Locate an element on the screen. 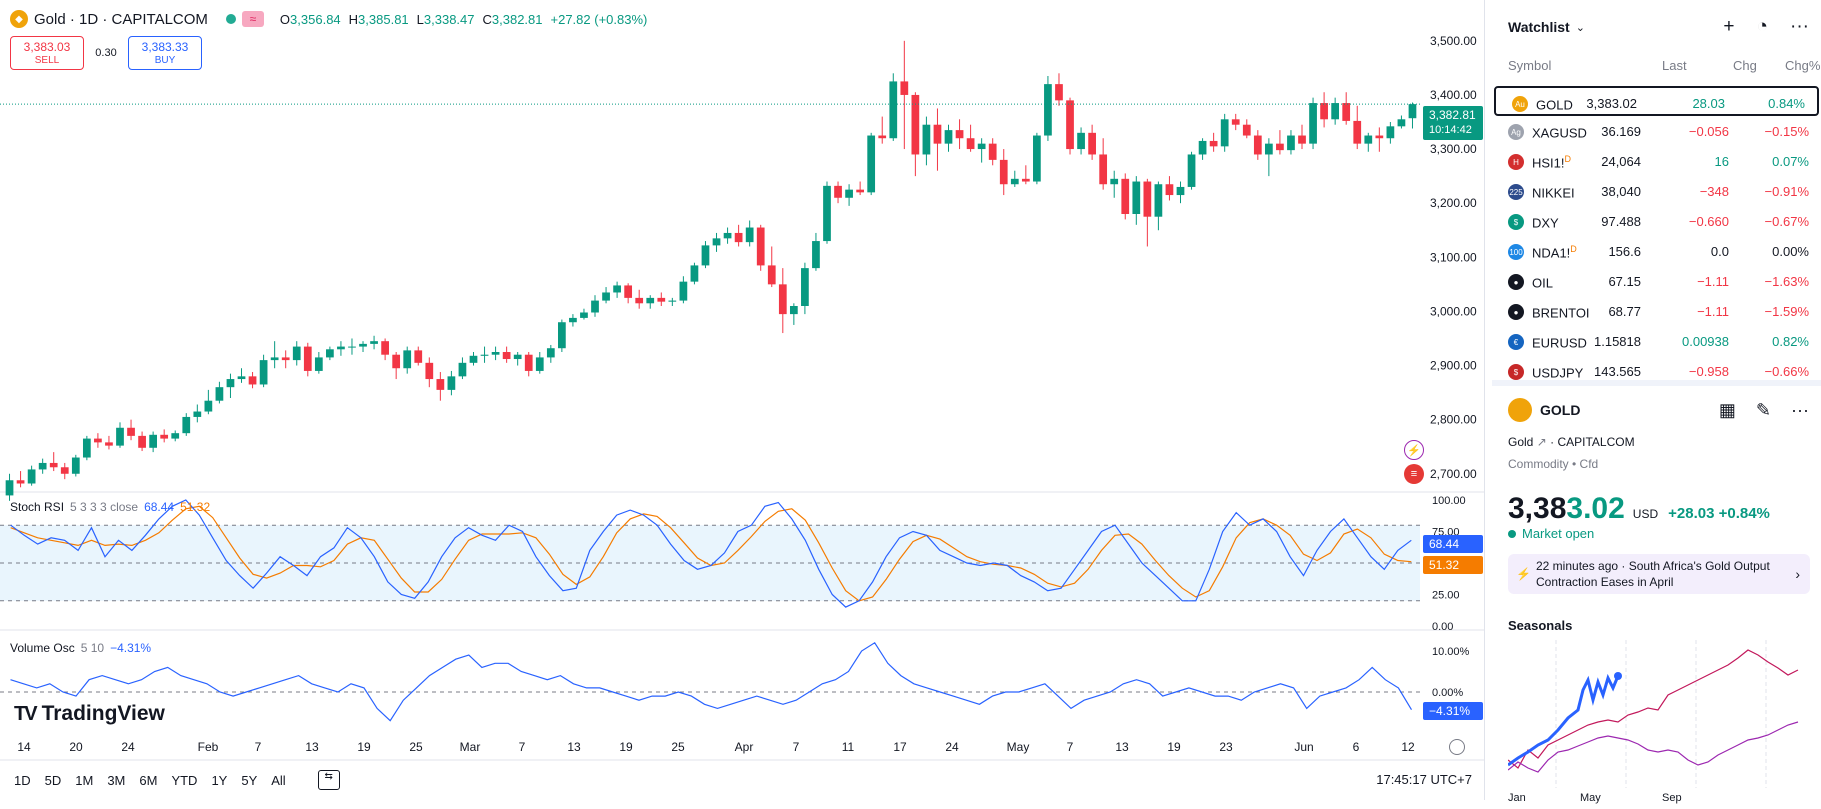 The width and height of the screenshot is (1821, 809). clock: 17:45:17 UTC+7 is located at coordinates (1424, 779).